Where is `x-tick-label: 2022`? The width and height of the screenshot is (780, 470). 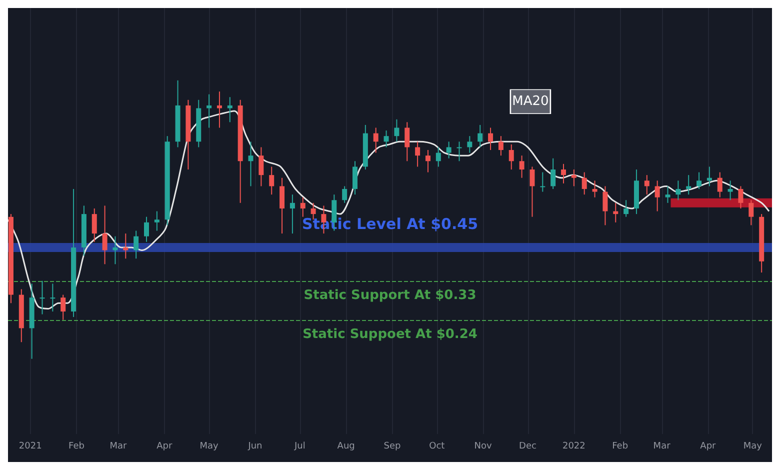
x-tick-label: 2022 is located at coordinates (574, 447).